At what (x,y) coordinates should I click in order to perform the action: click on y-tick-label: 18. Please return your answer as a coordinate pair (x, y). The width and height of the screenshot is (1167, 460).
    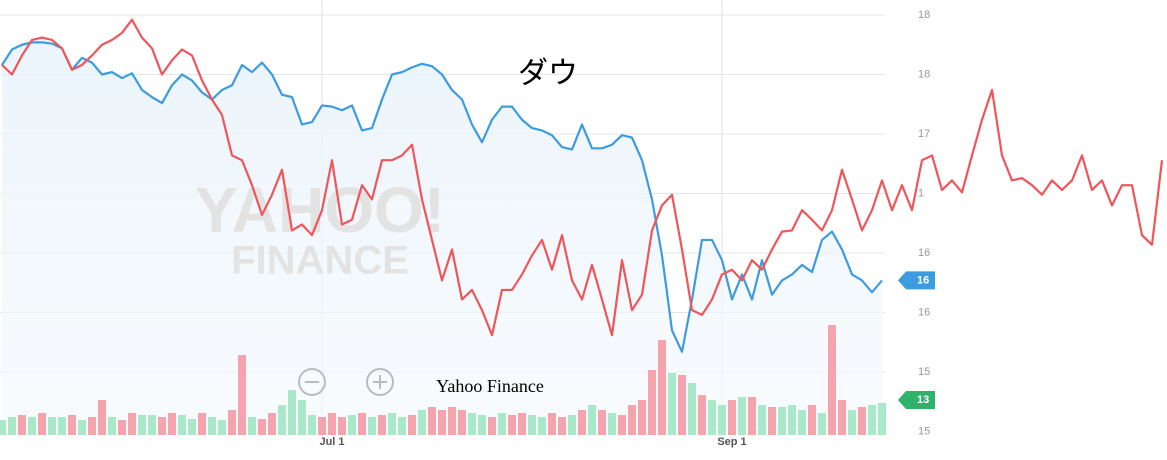
    Looking at the image, I should click on (924, 74).